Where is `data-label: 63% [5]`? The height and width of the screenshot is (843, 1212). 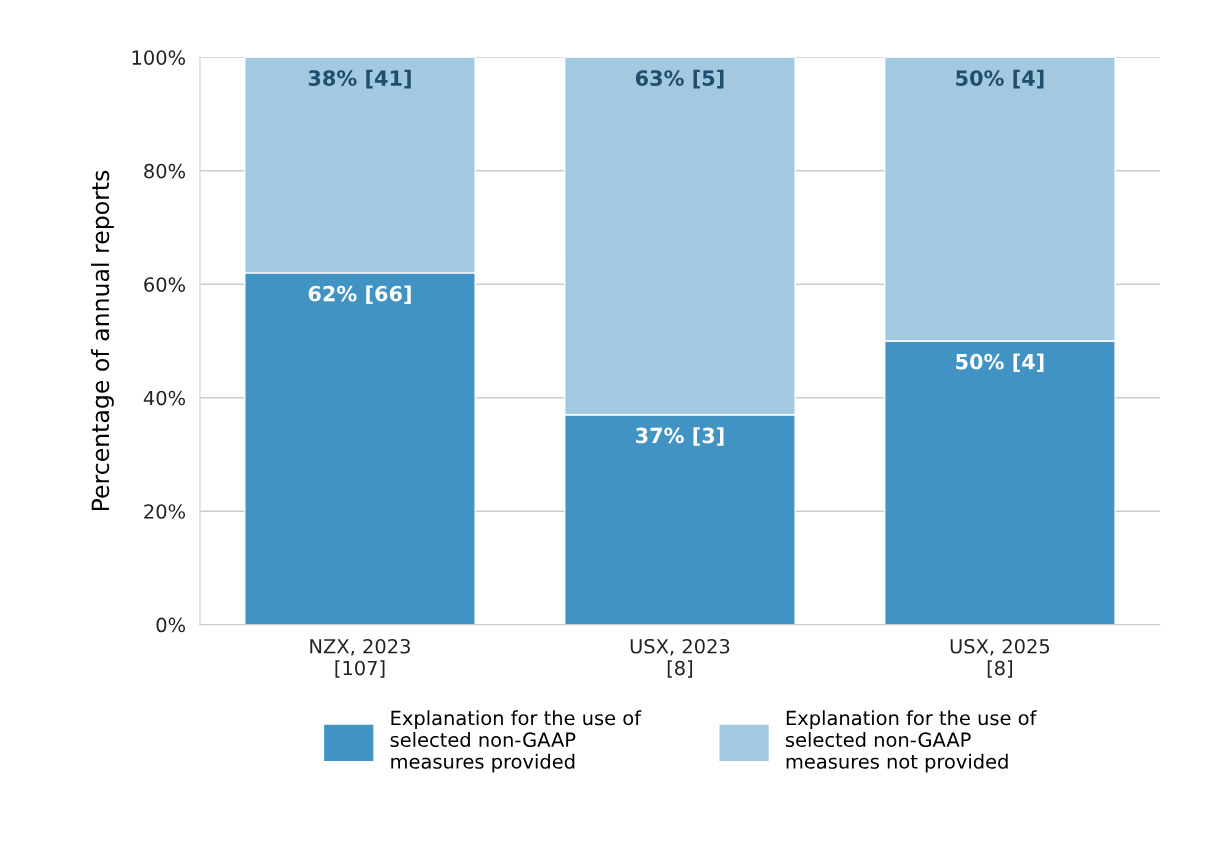 data-label: 63% [5] is located at coordinates (679, 79).